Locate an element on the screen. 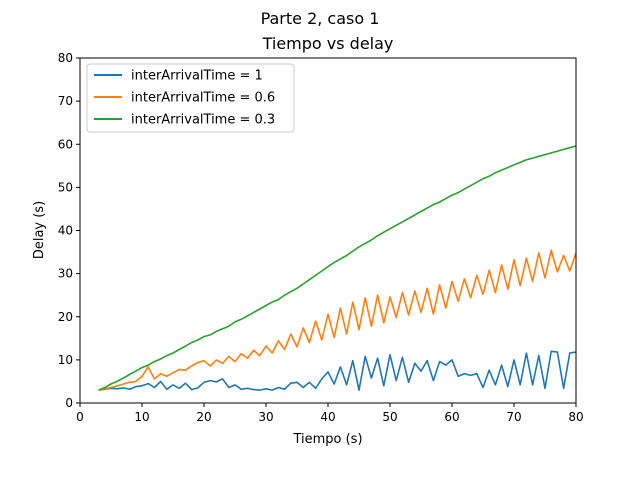 The height and width of the screenshot is (484, 640). x-tick-label: 0 is located at coordinates (80, 417).